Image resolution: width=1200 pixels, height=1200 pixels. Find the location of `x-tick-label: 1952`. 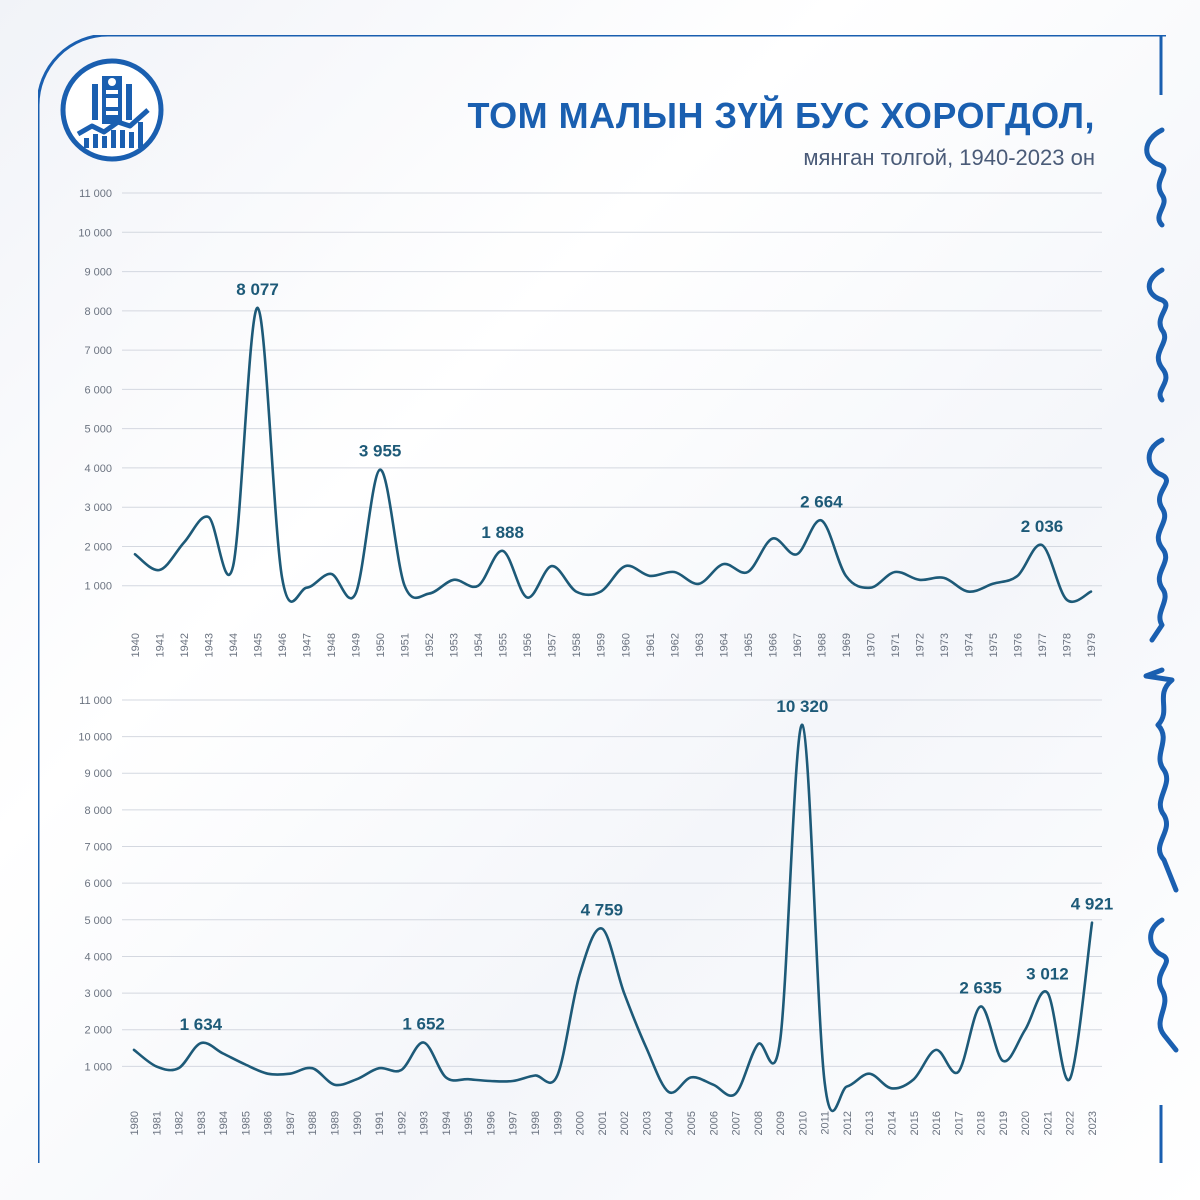

x-tick-label: 1952 is located at coordinates (430, 645).